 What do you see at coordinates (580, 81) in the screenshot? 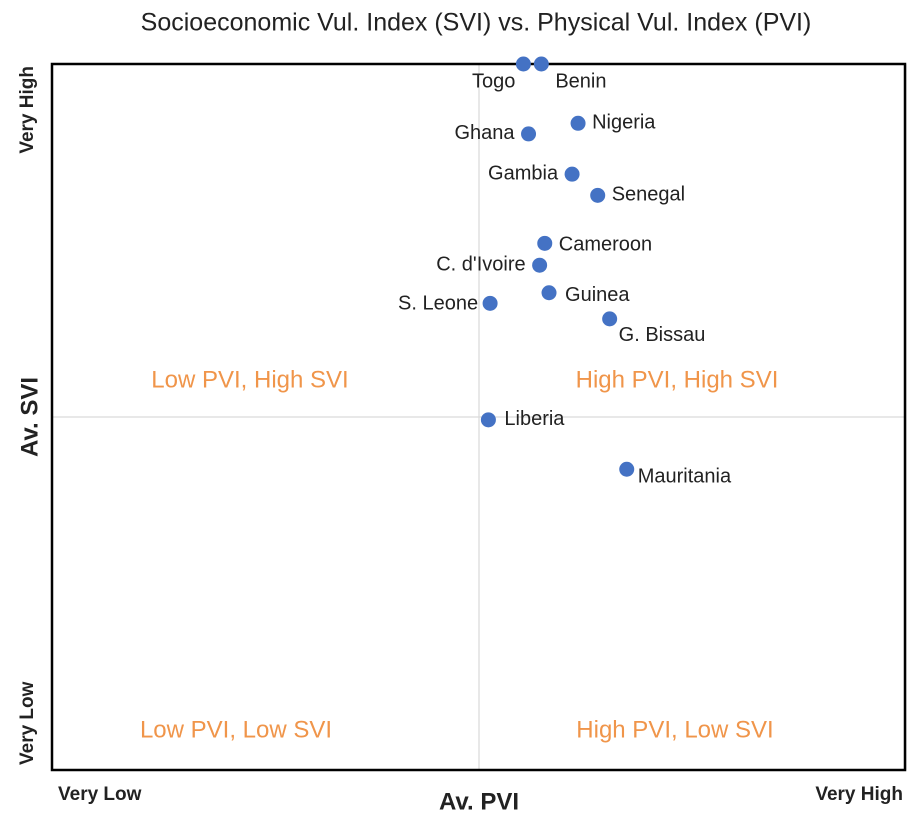
I see `point-label: Benin` at bounding box center [580, 81].